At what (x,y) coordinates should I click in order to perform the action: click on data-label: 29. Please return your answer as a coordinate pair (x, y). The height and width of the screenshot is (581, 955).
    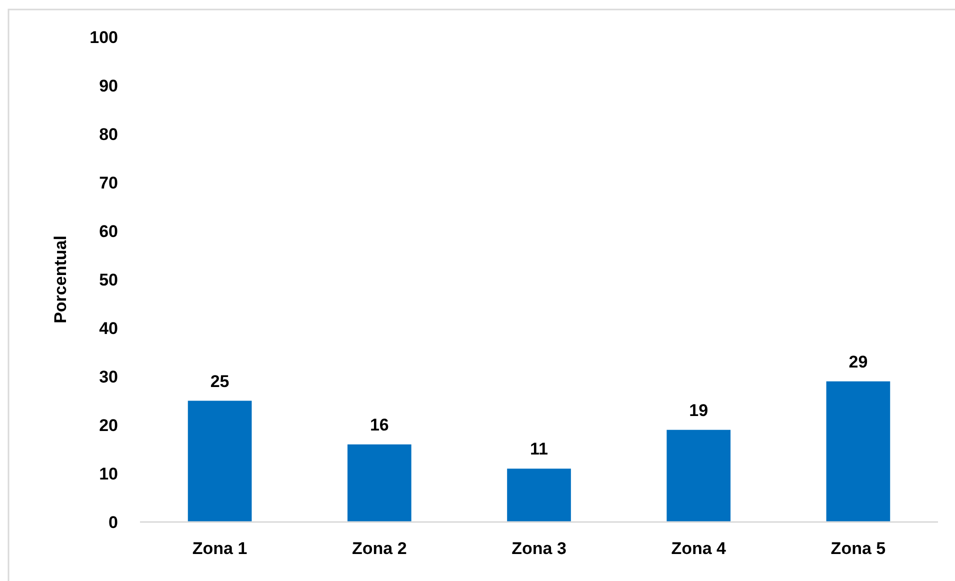
    Looking at the image, I should click on (858, 362).